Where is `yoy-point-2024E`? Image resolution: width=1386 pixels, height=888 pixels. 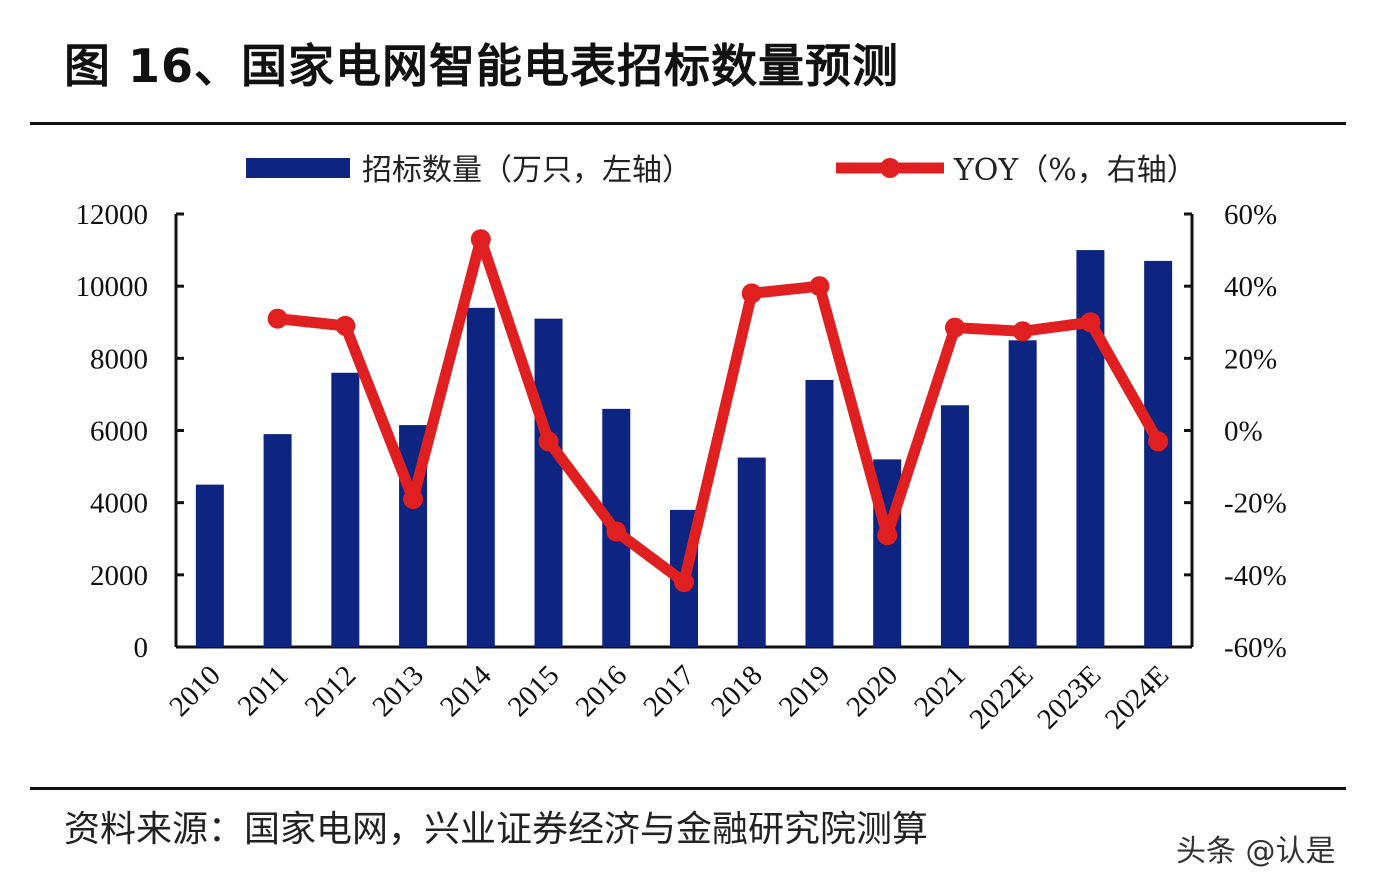
yoy-point-2024E is located at coordinates (1158, 441).